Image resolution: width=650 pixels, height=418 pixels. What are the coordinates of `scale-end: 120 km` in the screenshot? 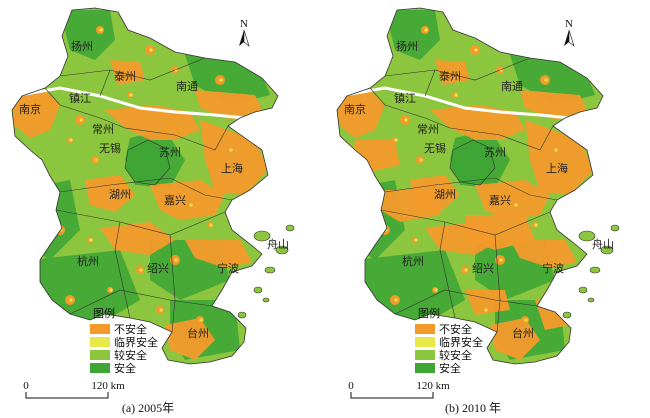 It's located at (108, 386).